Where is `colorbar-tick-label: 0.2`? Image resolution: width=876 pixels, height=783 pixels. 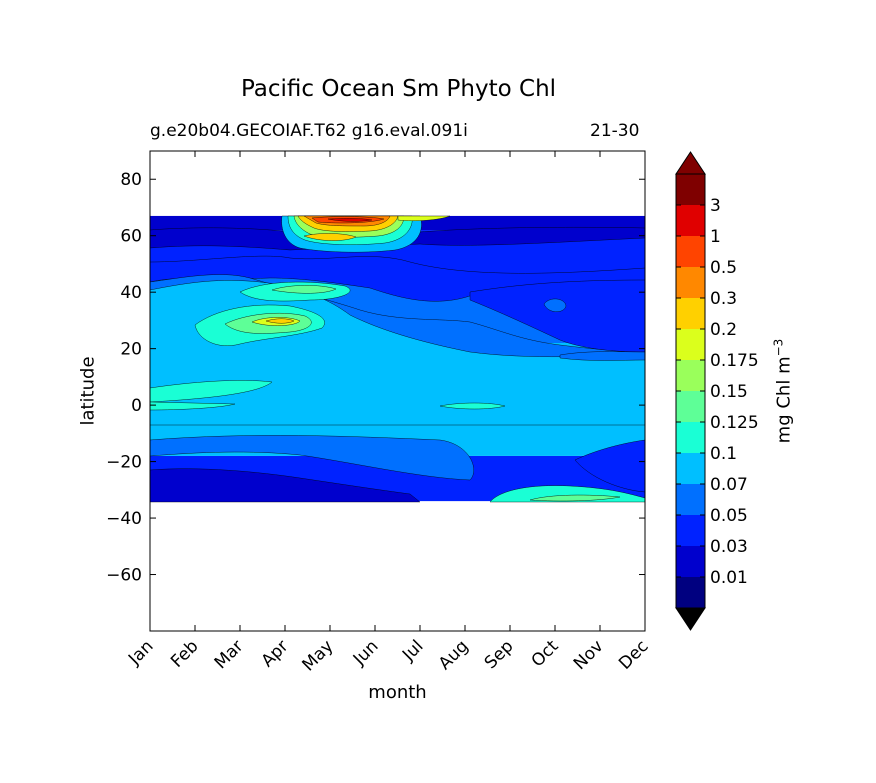
colorbar-tick-label: 0.2 is located at coordinates (723, 330).